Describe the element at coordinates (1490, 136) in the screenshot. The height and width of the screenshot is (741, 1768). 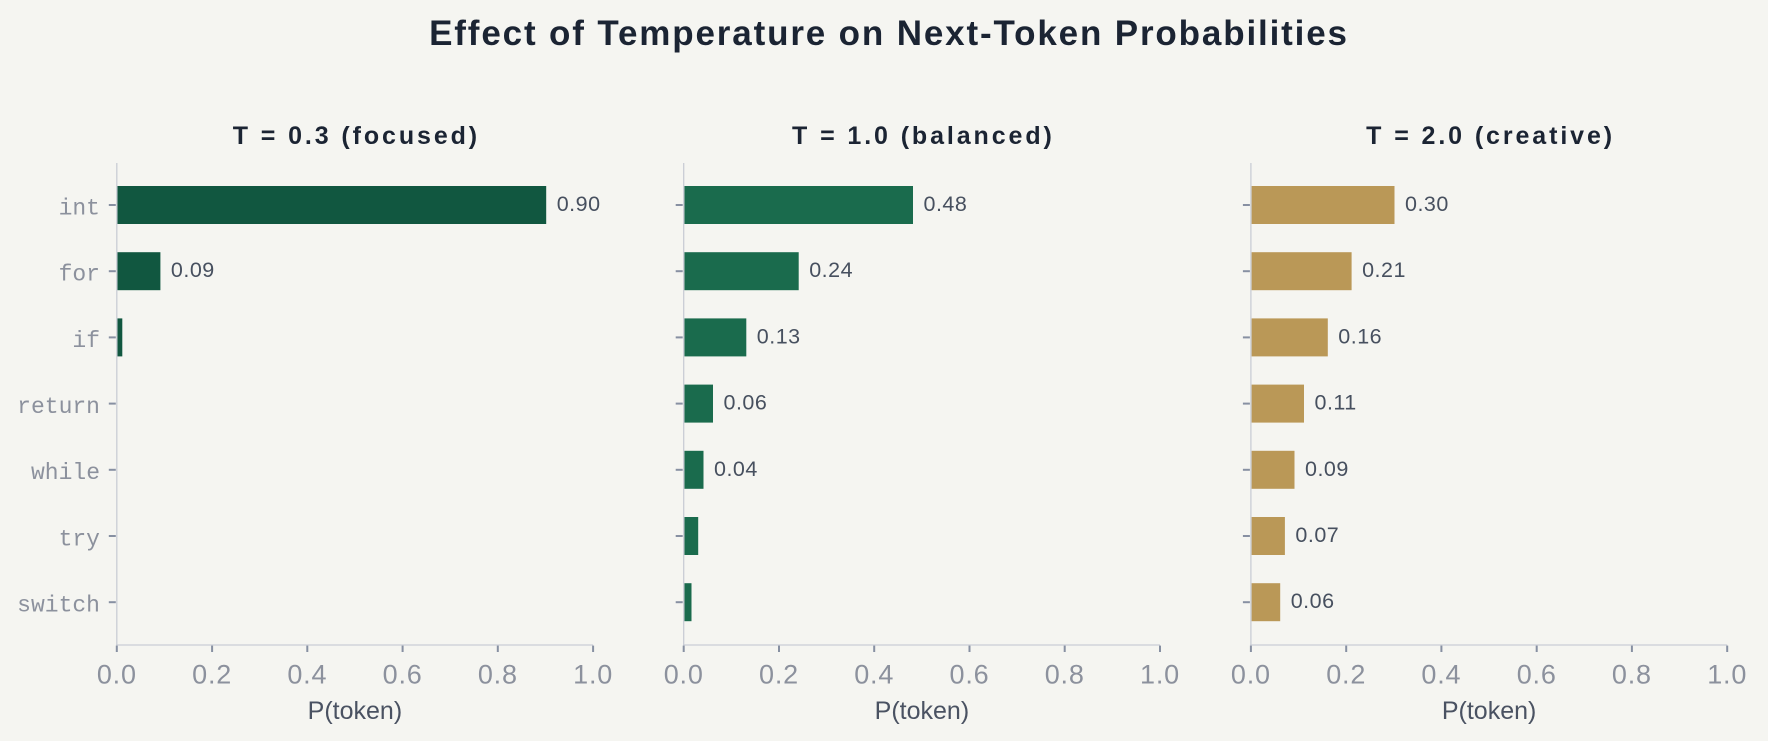
I see `svg-text: T = 2.0 (creative)` at that location.